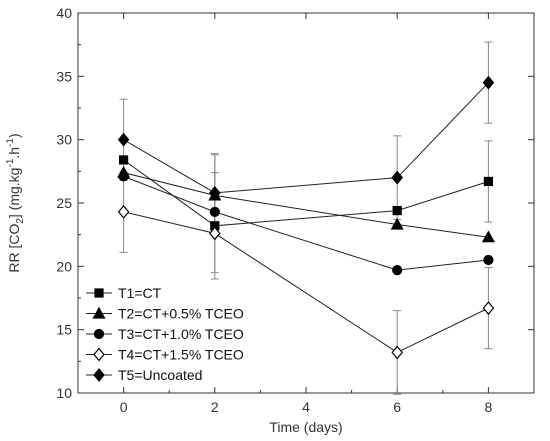  What do you see at coordinates (64, 393) in the screenshot?
I see `y-tick-label: 10` at bounding box center [64, 393].